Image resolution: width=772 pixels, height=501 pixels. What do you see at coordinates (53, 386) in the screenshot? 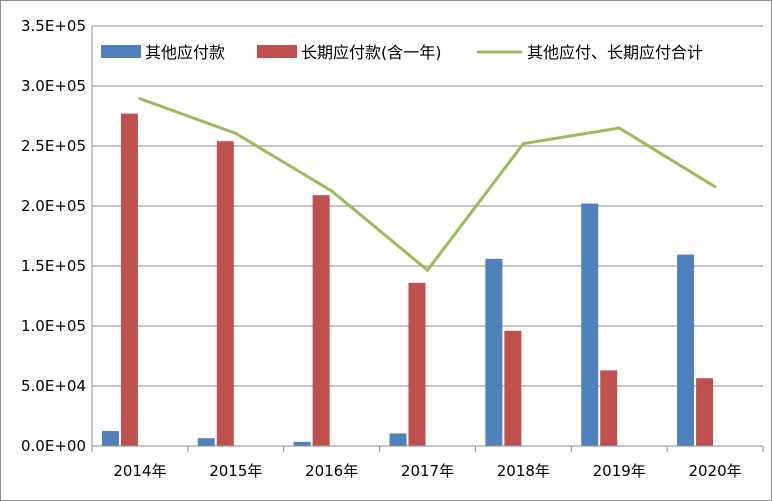
I see `y-tick-label: 5.0E+04` at bounding box center [53, 386].